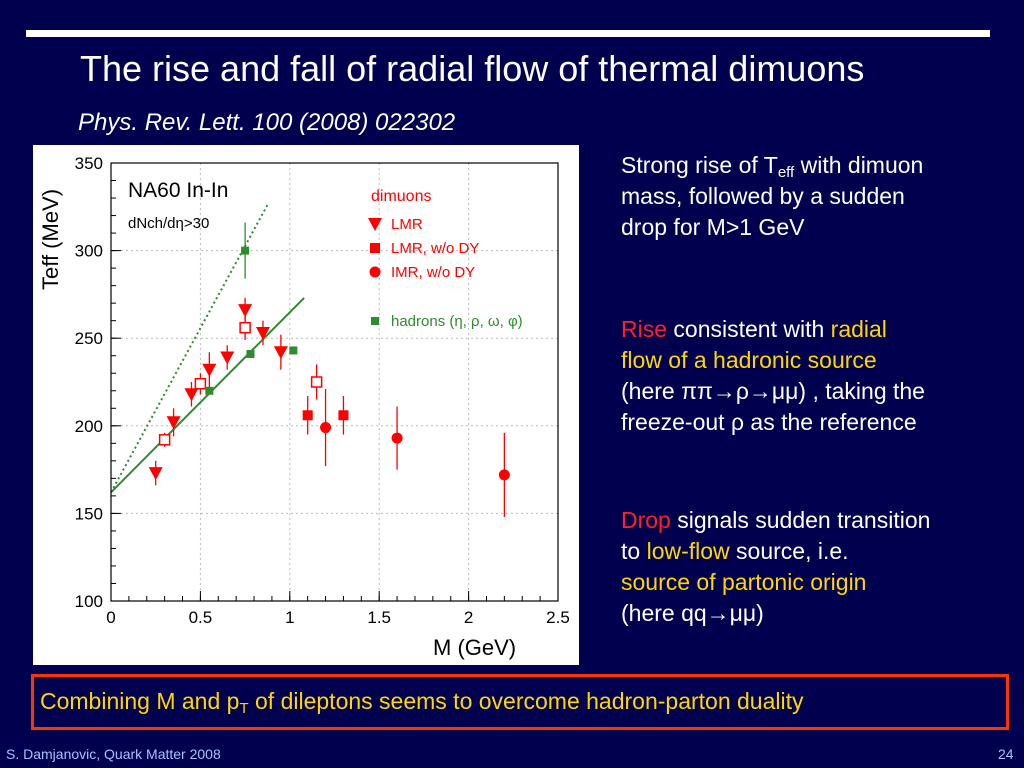 Image resolution: width=1024 pixels, height=768 pixels. Describe the element at coordinates (168, 223) in the screenshot. I see `chart-subtitle: dNch/dη>30` at that location.